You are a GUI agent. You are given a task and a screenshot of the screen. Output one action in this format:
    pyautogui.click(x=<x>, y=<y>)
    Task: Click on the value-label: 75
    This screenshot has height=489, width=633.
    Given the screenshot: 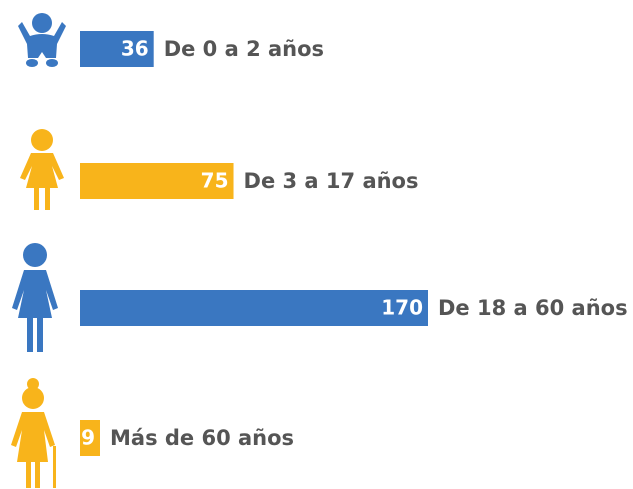 What is the action you would take?
    pyautogui.click(x=215, y=181)
    